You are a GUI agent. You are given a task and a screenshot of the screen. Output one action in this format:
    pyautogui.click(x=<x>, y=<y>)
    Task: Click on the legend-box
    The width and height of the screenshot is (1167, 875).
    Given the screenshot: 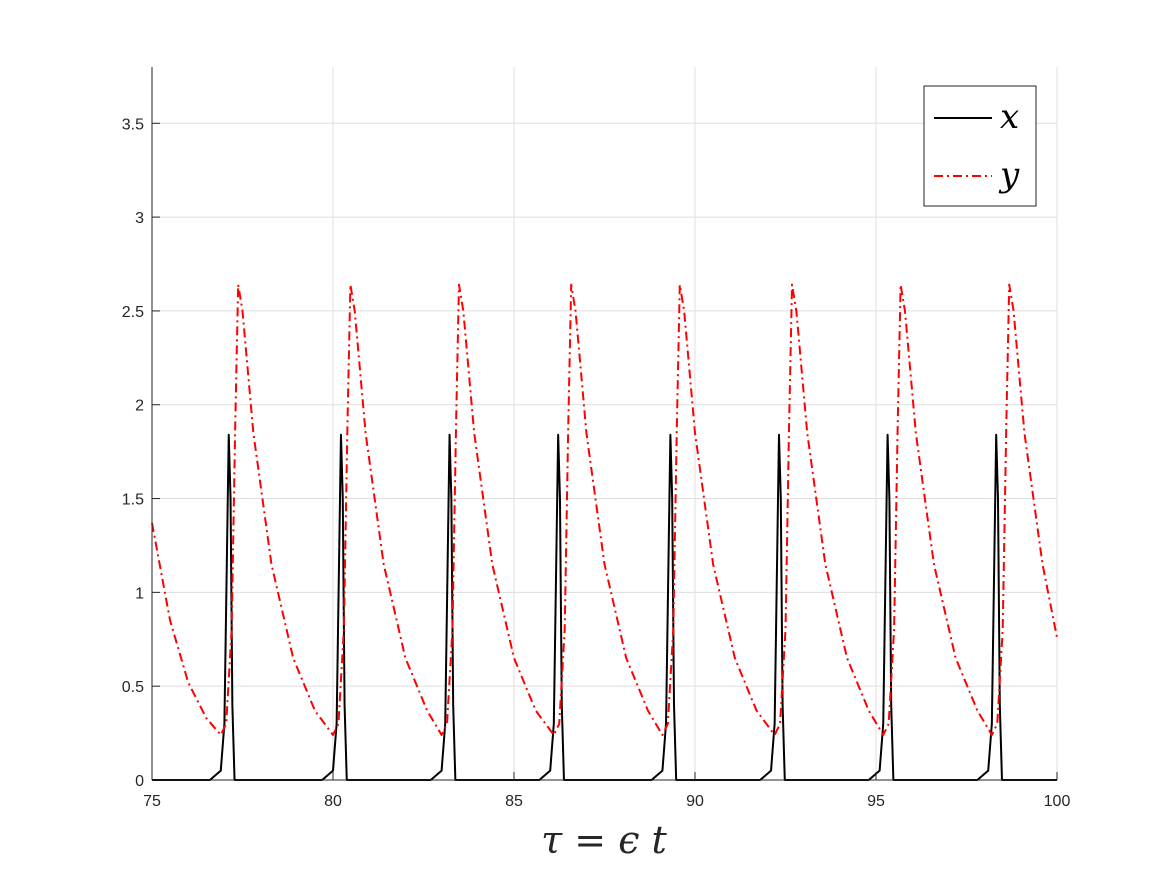 What is the action you would take?
    pyautogui.click(x=980, y=146)
    